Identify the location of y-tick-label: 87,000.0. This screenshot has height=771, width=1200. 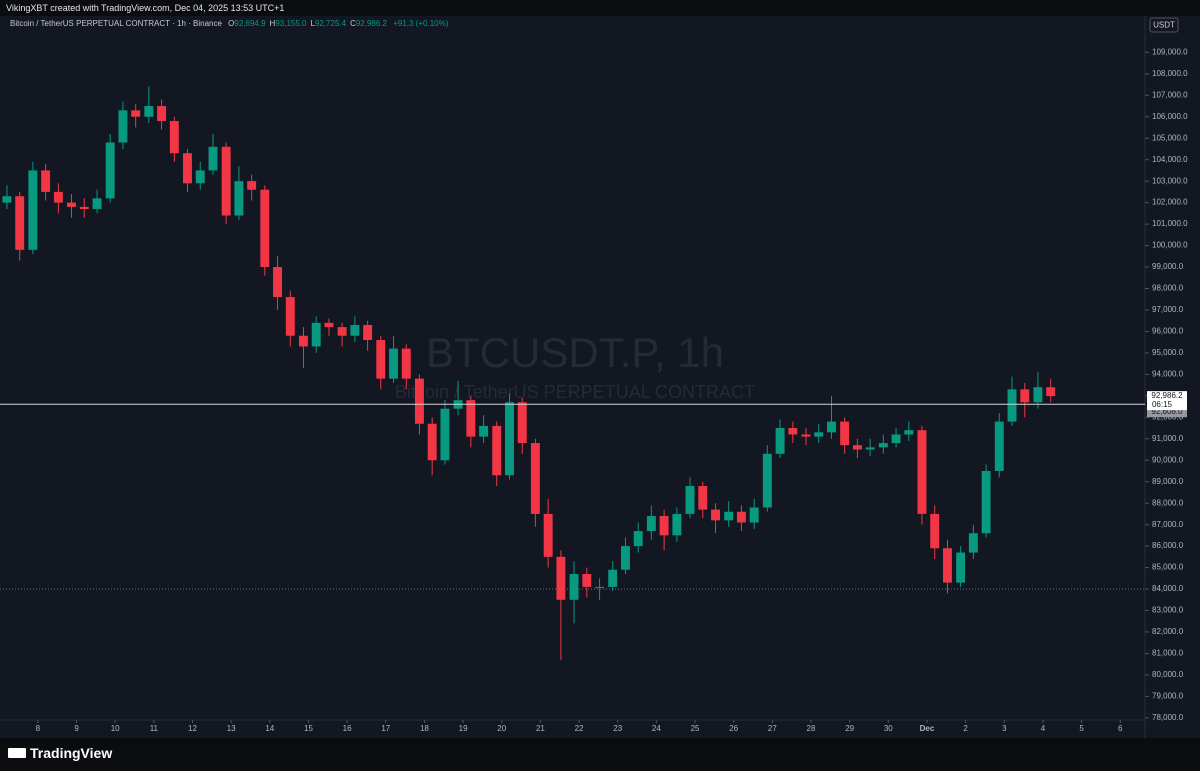
(1168, 524).